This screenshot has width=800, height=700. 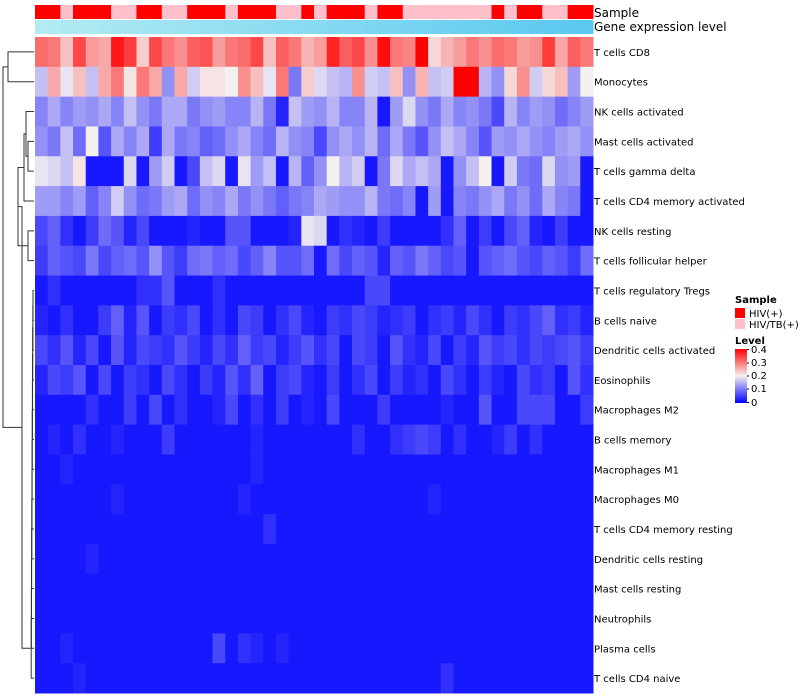 What do you see at coordinates (756, 300) in the screenshot?
I see `legend-sample-title: Sample` at bounding box center [756, 300].